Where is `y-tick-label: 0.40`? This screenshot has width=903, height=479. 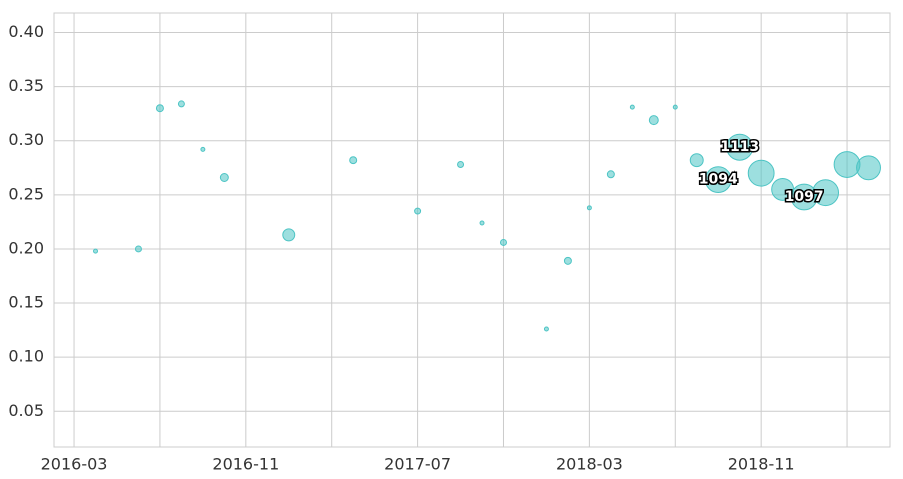
y-tick-label: 0.40 is located at coordinates (26, 31).